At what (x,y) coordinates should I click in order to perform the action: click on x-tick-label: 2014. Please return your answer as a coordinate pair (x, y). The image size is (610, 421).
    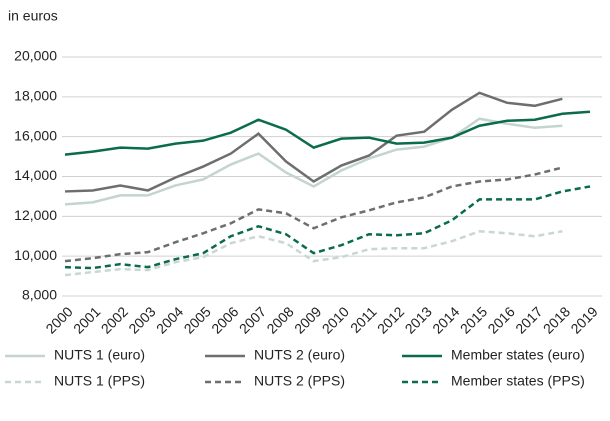
    Looking at the image, I should click on (445, 319).